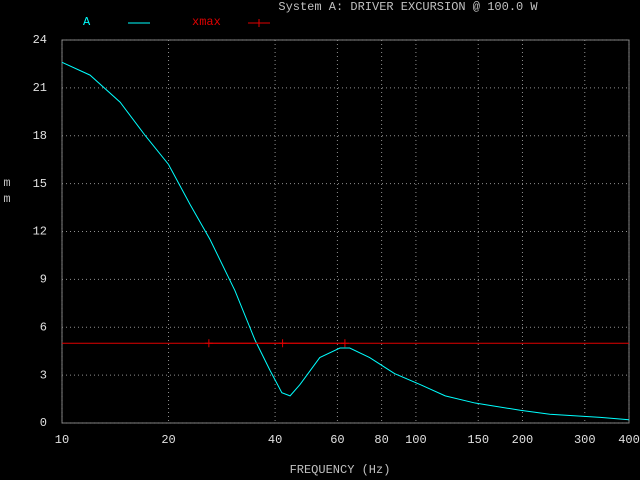  Describe the element at coordinates (275, 440) in the screenshot. I see `x-tick-label: 40` at that location.